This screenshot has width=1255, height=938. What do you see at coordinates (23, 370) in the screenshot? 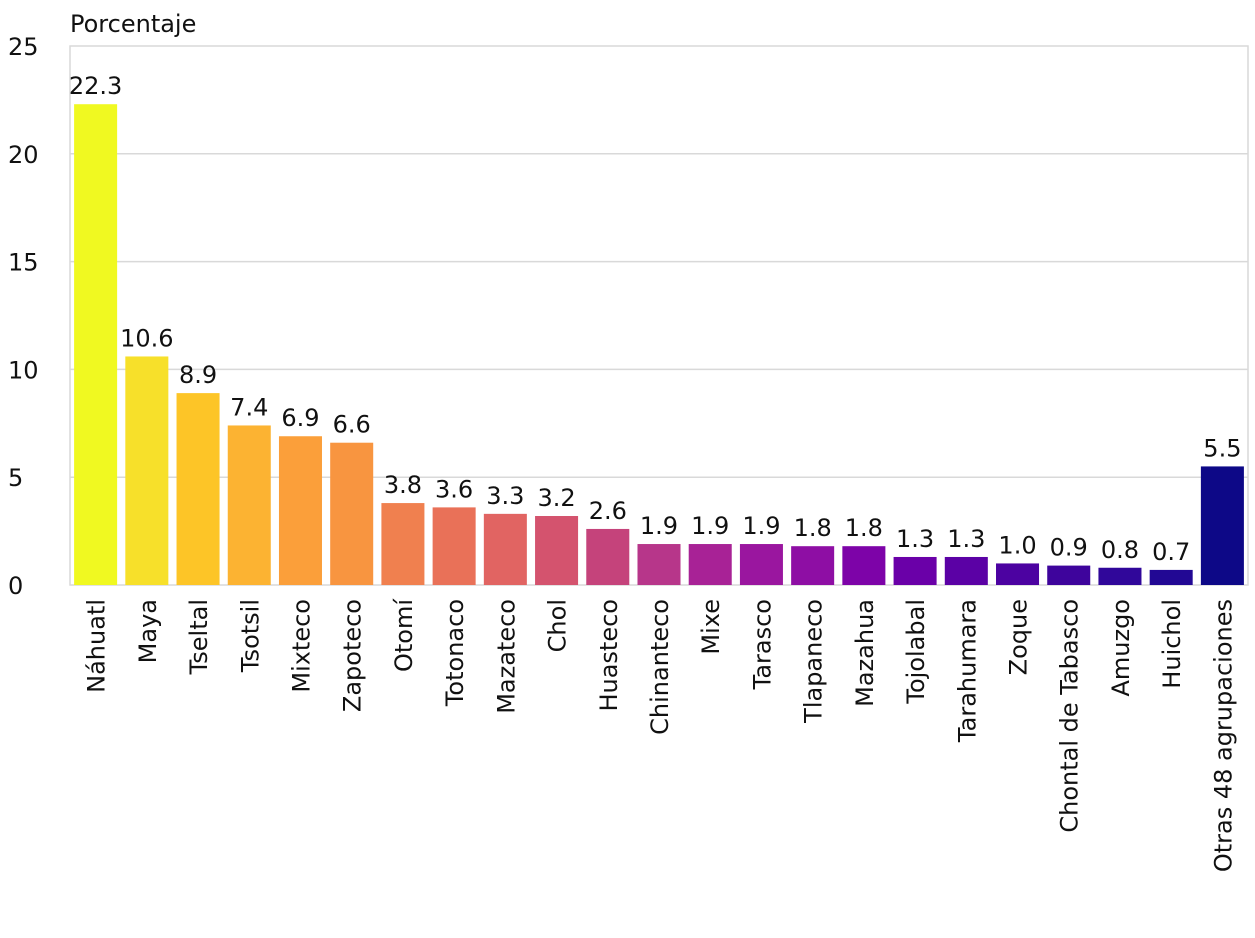
I see `y-tick-label: 10` at bounding box center [23, 370].